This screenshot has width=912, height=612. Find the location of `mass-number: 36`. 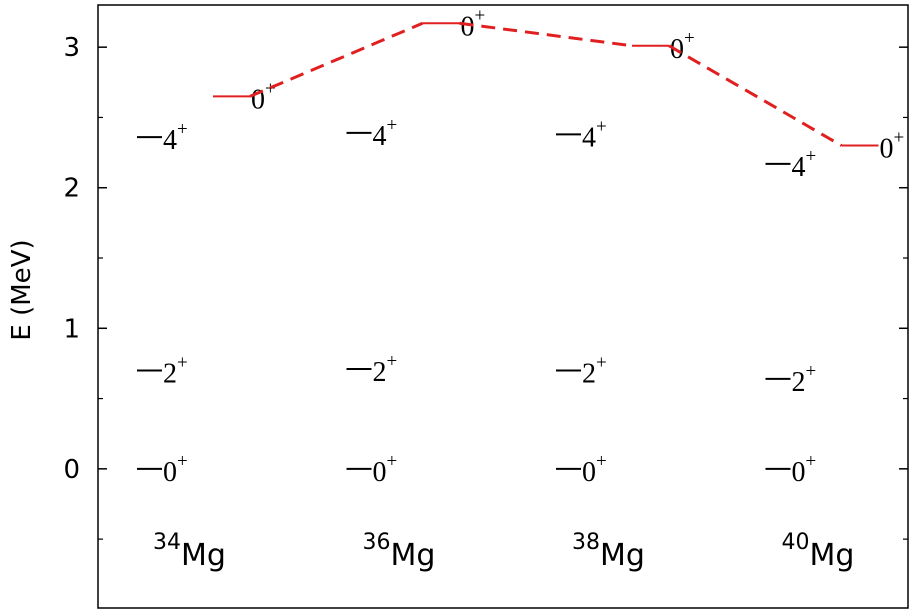

mass-number: 36 is located at coordinates (377, 542).